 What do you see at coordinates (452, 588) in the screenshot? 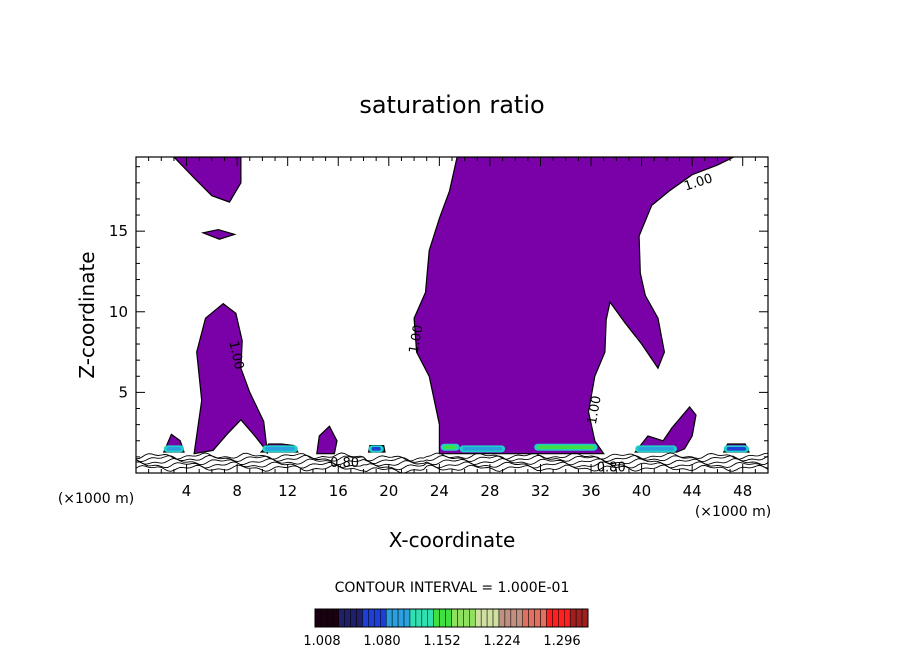
I see `contour-interval-text: CONTOUR INTERVAL = 1.000E-01` at bounding box center [452, 588].